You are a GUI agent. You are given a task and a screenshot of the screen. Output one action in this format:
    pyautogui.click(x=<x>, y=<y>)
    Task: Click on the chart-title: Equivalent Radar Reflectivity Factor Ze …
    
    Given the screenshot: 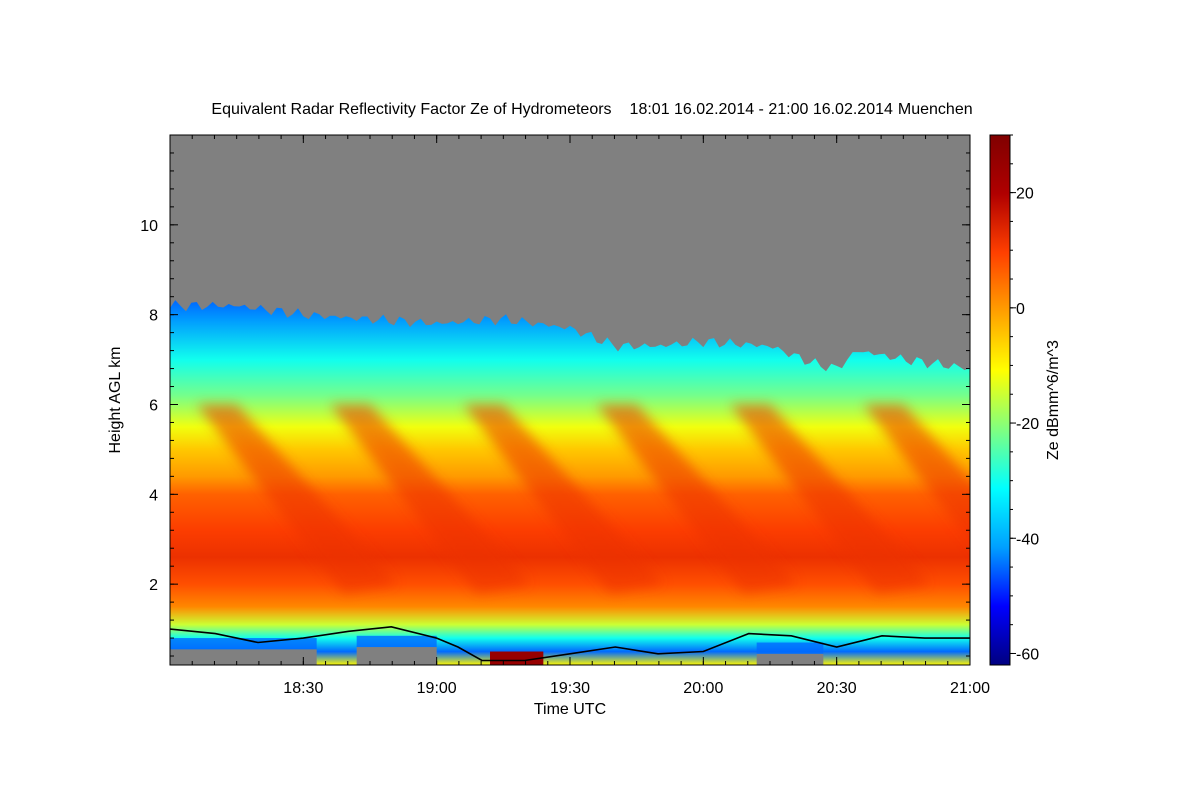 What is the action you would take?
    pyautogui.click(x=591, y=109)
    